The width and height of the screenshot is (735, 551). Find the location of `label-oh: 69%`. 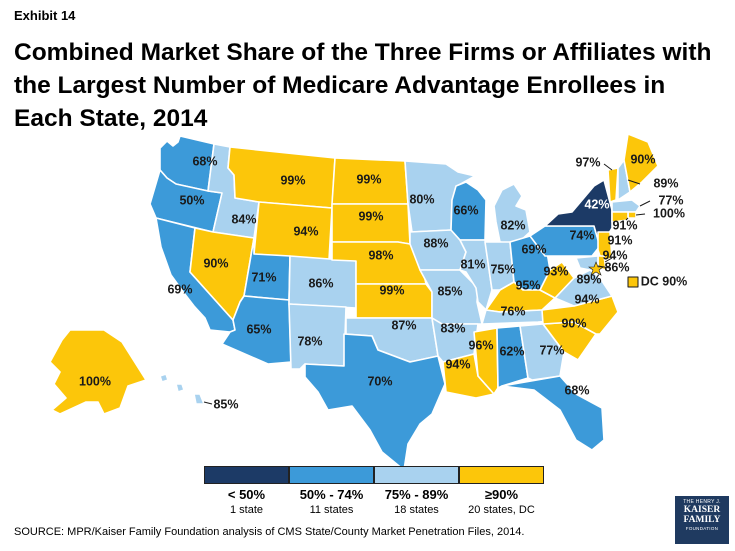

label-oh: 69% is located at coordinates (533, 249).